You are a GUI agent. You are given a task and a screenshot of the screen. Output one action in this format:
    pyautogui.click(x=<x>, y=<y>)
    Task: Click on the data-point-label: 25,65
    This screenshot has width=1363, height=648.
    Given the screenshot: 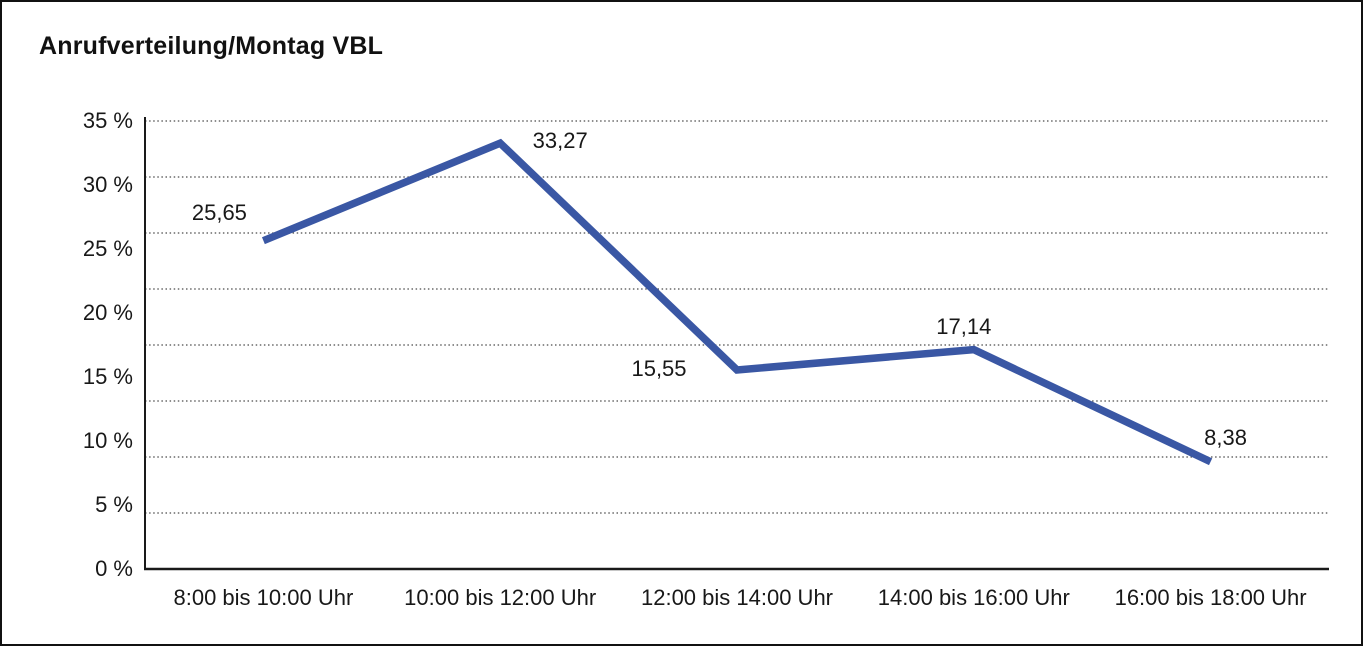 What is the action you would take?
    pyautogui.click(x=219, y=212)
    